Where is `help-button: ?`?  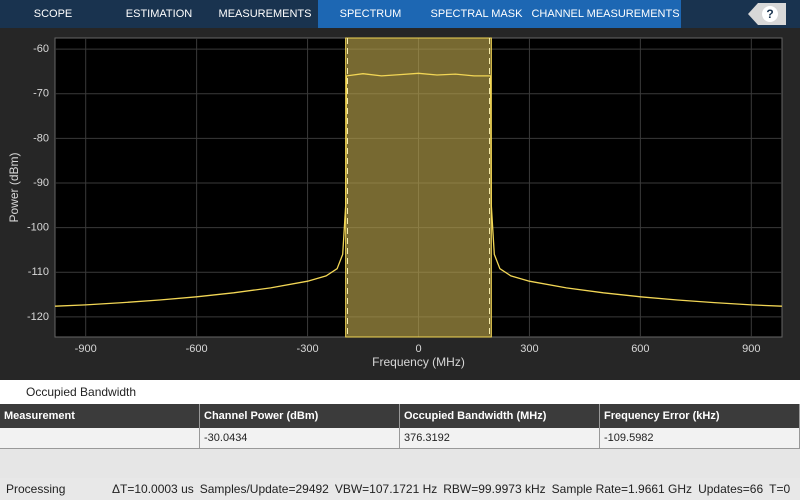 help-button: ? is located at coordinates (770, 14).